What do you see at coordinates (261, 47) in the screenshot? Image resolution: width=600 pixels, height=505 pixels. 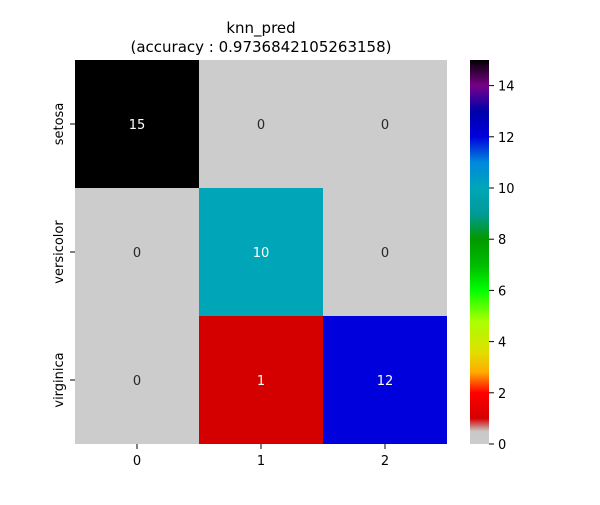 I see `chart-title-line2: (accuracy : 0.9736842105263158)` at bounding box center [261, 47].